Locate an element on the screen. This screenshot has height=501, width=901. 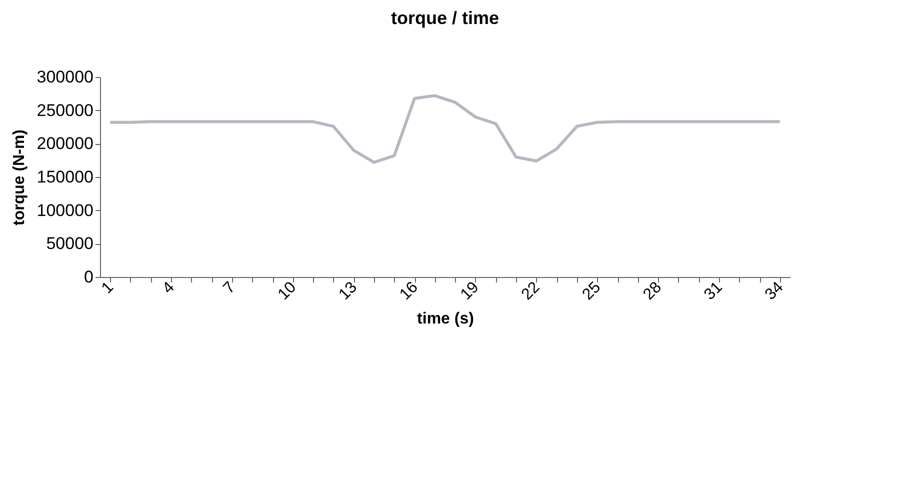
x-tick-label: 13 is located at coordinates (348, 291).